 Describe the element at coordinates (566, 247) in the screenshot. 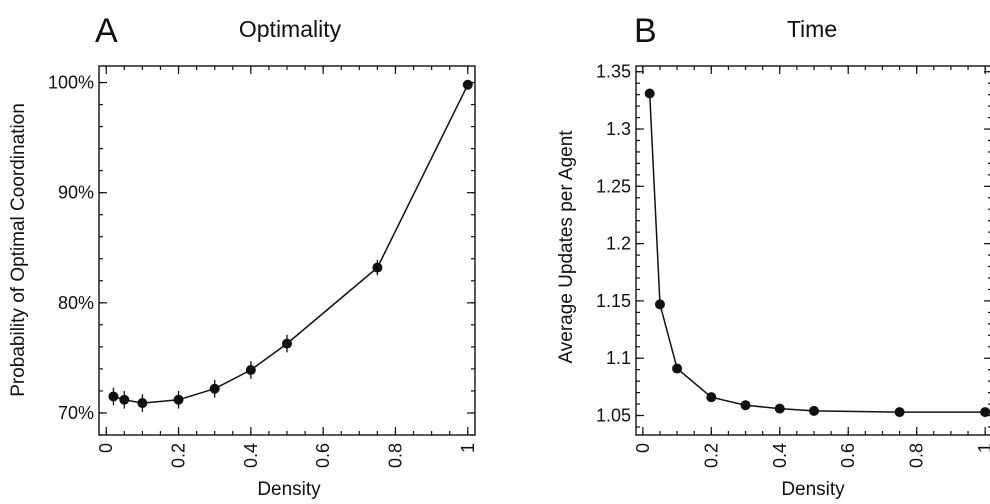

I see `panel-b-ylabel: Average Updates per Agent` at that location.